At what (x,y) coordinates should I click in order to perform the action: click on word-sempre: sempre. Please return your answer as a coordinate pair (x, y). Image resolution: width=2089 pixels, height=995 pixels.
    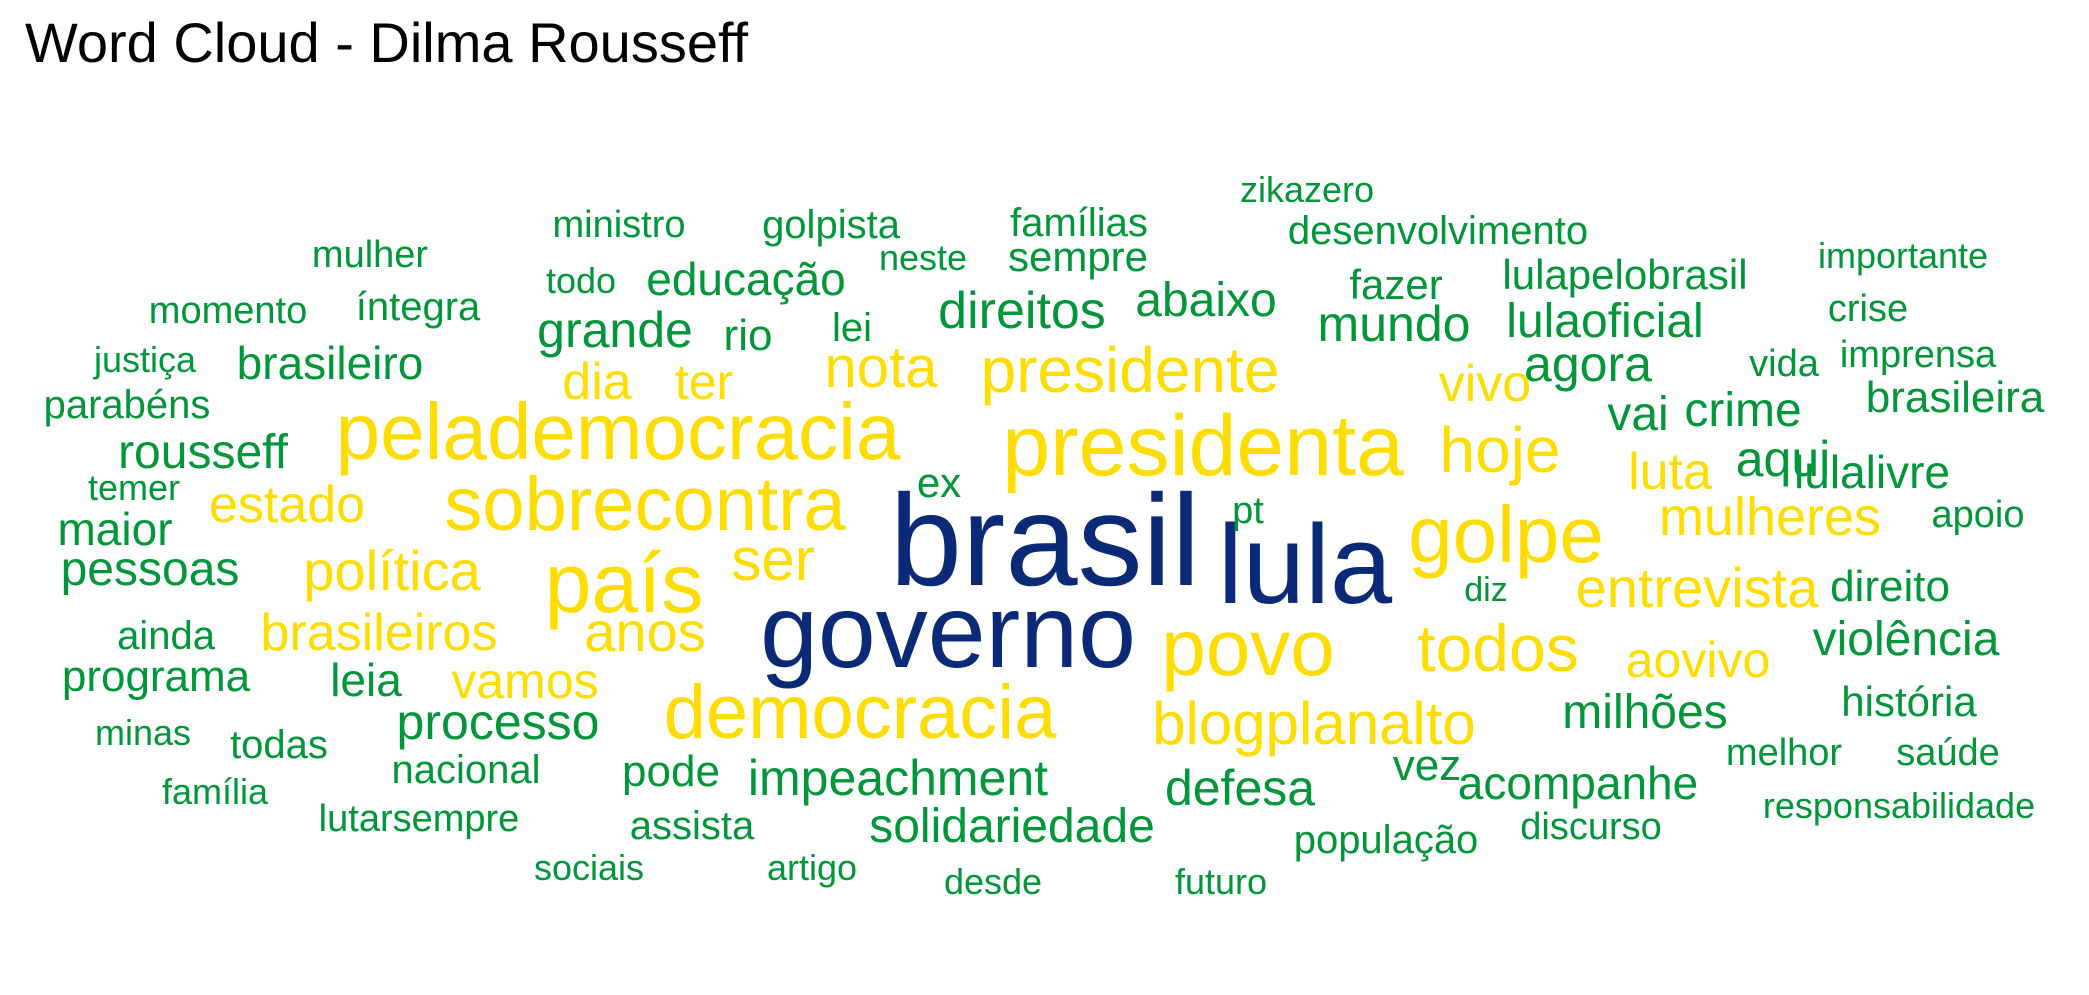
    Looking at the image, I should click on (1078, 256).